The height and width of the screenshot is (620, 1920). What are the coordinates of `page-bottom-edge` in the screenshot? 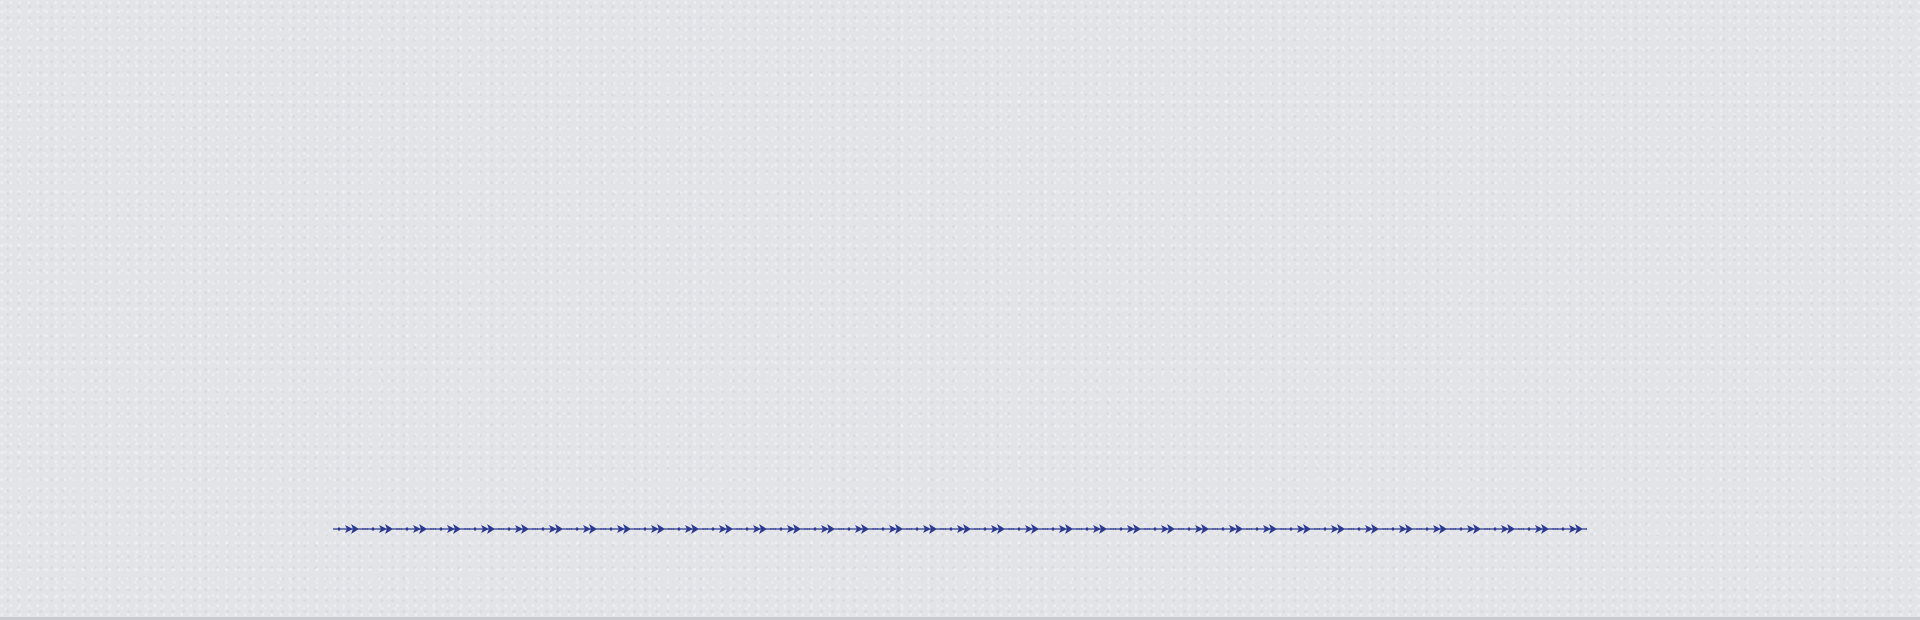 It's located at (960, 618).